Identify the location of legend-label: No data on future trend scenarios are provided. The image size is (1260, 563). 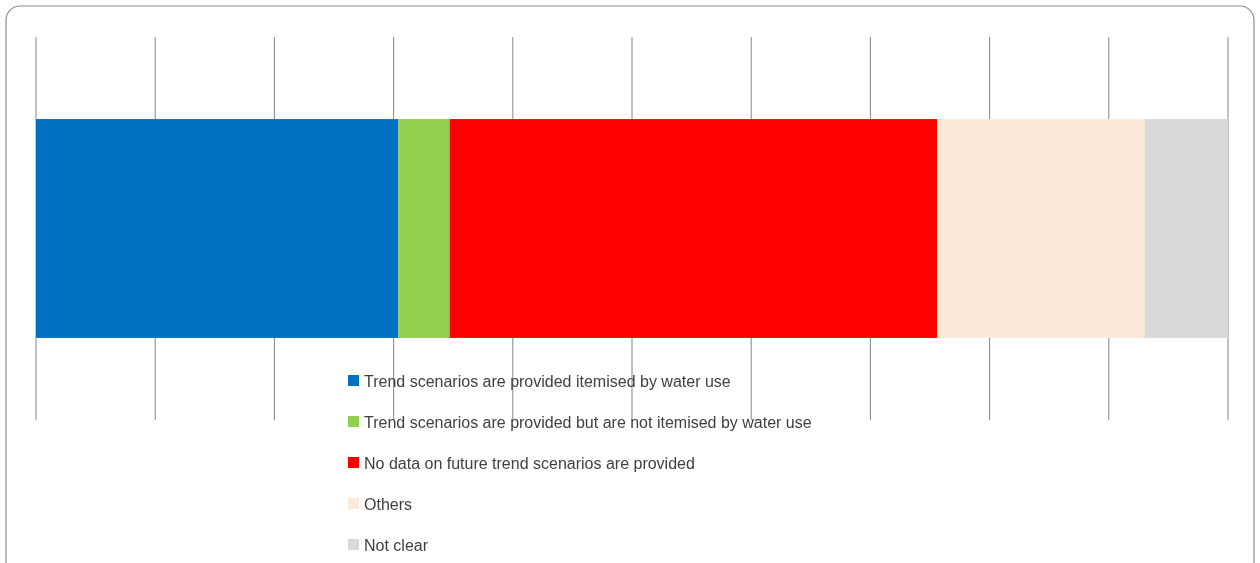
(529, 463).